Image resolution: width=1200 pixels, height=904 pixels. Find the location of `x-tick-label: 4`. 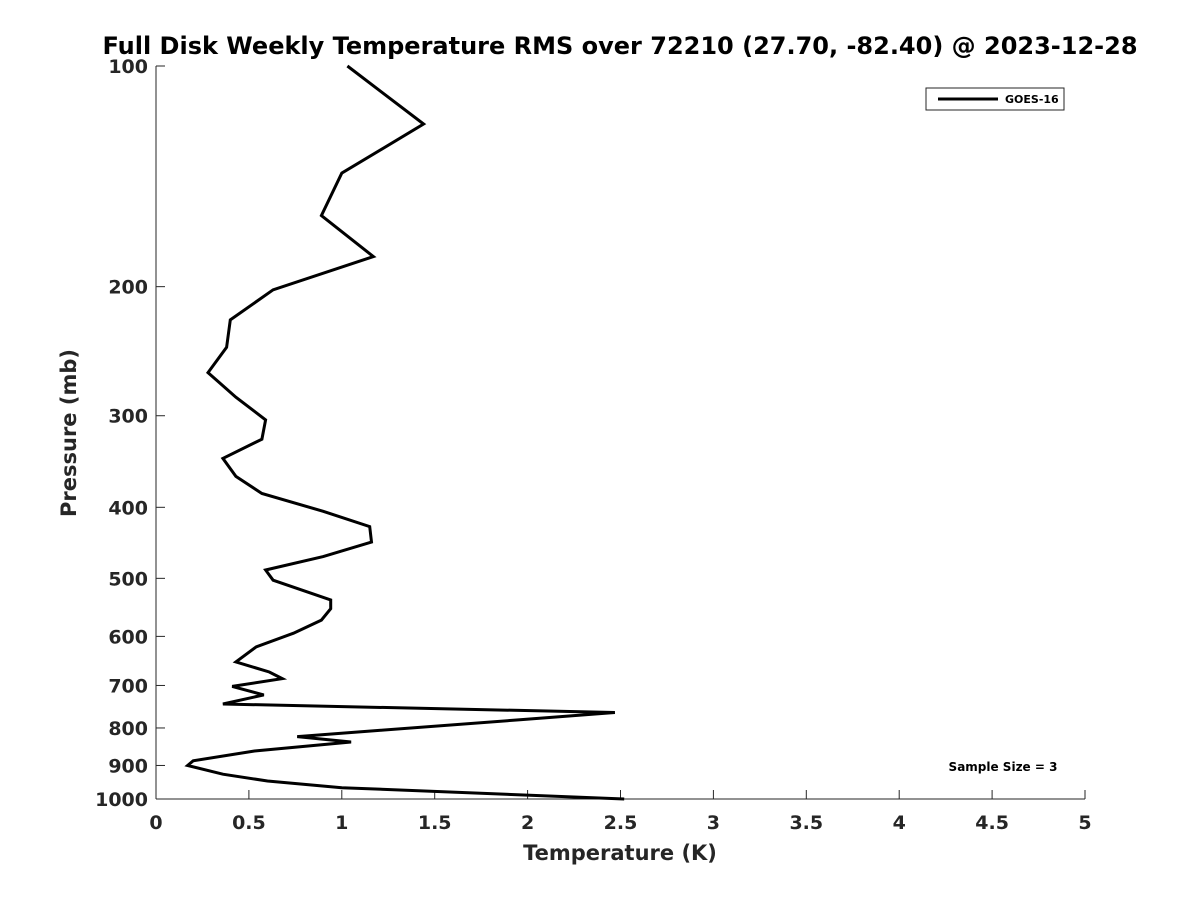

x-tick-label: 4 is located at coordinates (899, 823).